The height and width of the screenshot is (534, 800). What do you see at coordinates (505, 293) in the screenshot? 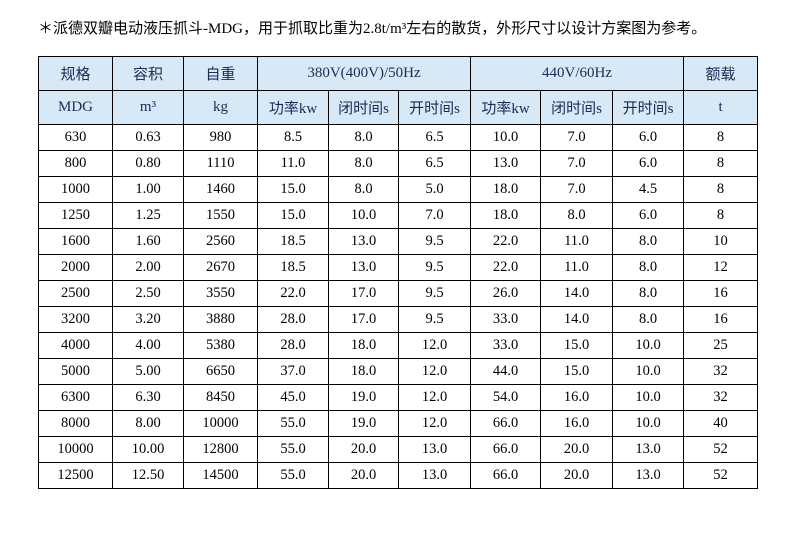
I see `cell: 26.0` at bounding box center [505, 293].